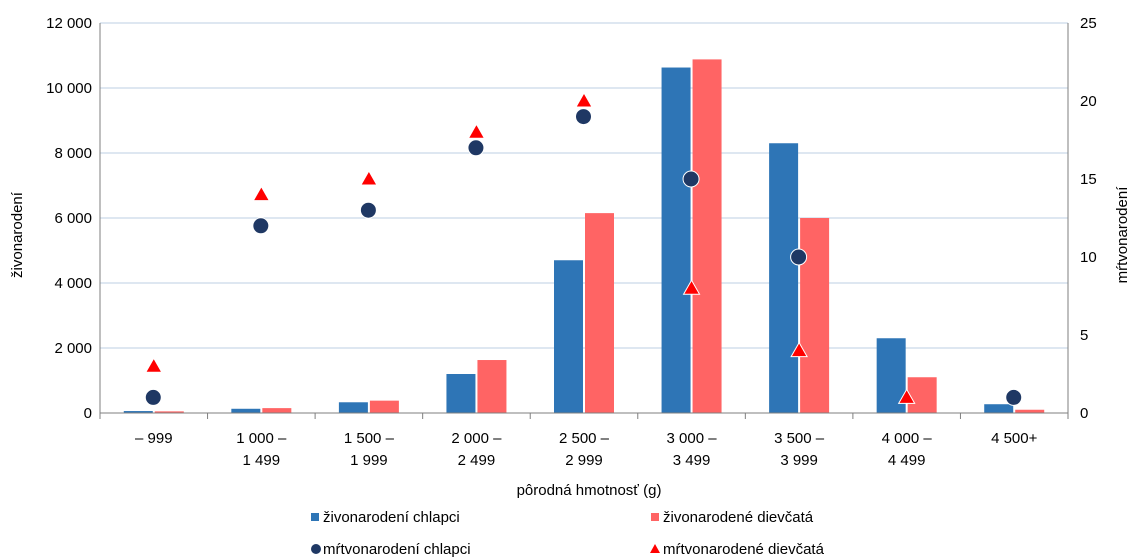  Describe the element at coordinates (73, 283) in the screenshot. I see `y-tick-label: 4 000` at that location.